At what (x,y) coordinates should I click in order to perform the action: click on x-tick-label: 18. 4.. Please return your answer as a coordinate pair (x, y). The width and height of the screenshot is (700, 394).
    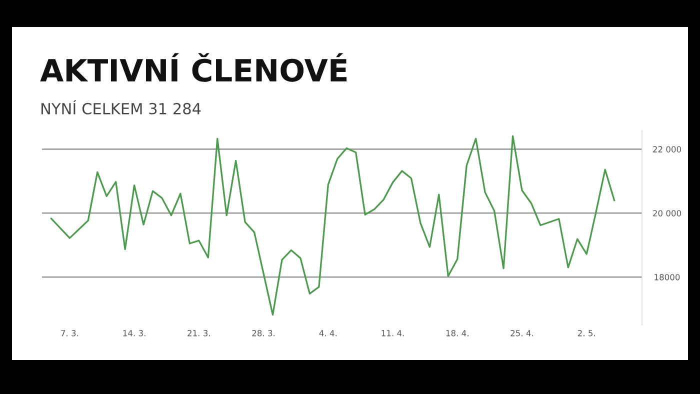
    Looking at the image, I should click on (457, 333).